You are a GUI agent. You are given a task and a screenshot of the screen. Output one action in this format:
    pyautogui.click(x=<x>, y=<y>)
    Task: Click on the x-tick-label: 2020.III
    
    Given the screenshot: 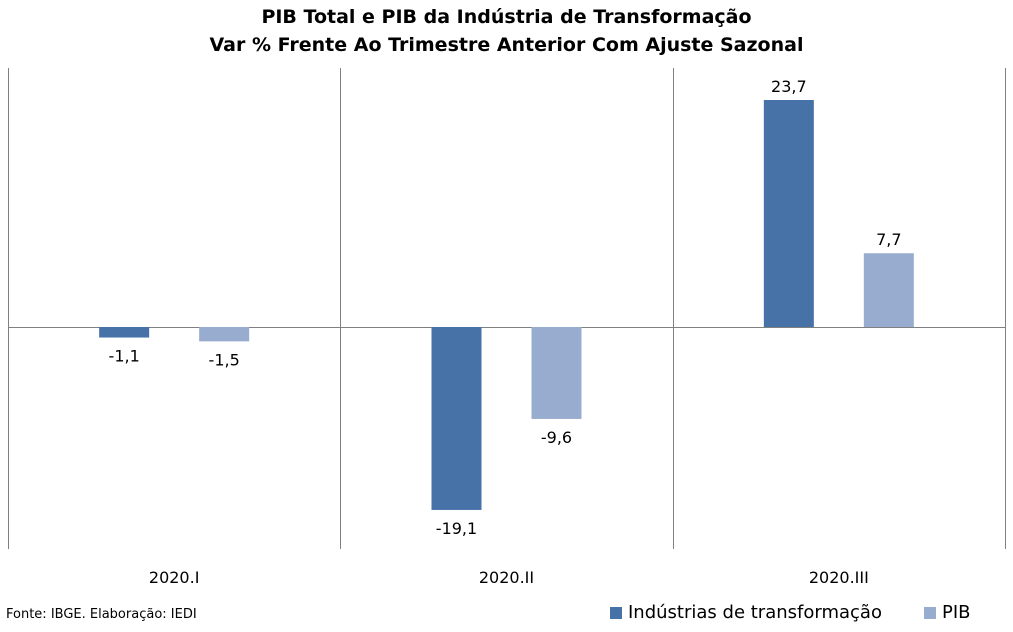 What is the action you would take?
    pyautogui.click(x=839, y=577)
    